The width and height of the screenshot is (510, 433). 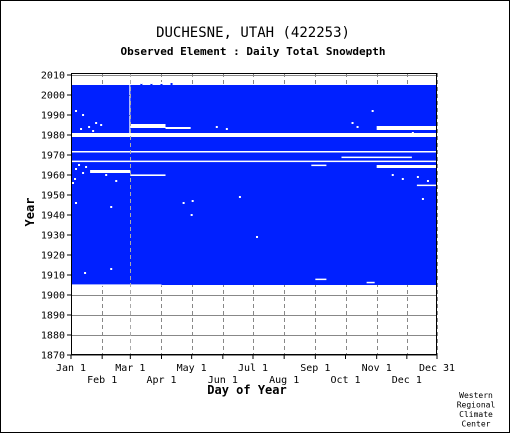 What do you see at coordinates (53, 276) in the screenshot?
I see `y-tick-label: 1910` at bounding box center [53, 276].